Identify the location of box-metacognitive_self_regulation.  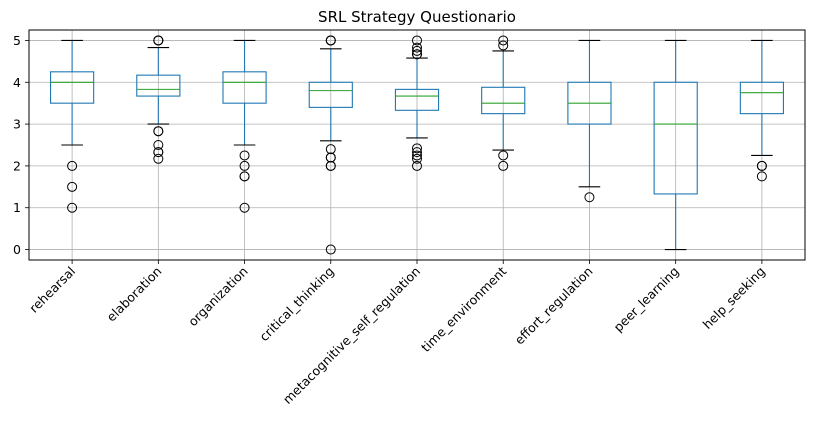
(417, 103).